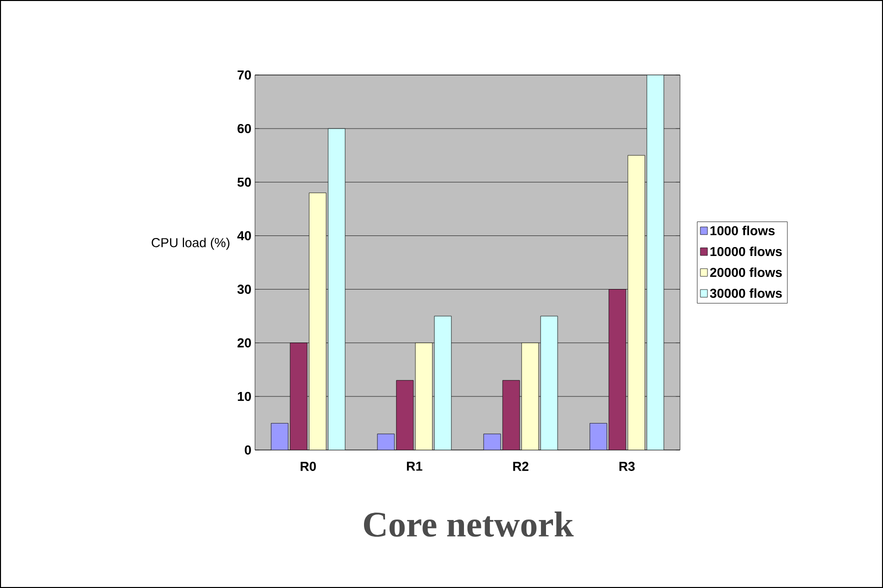  What do you see at coordinates (244, 235) in the screenshot?
I see `y-tick-label: 40` at bounding box center [244, 235].